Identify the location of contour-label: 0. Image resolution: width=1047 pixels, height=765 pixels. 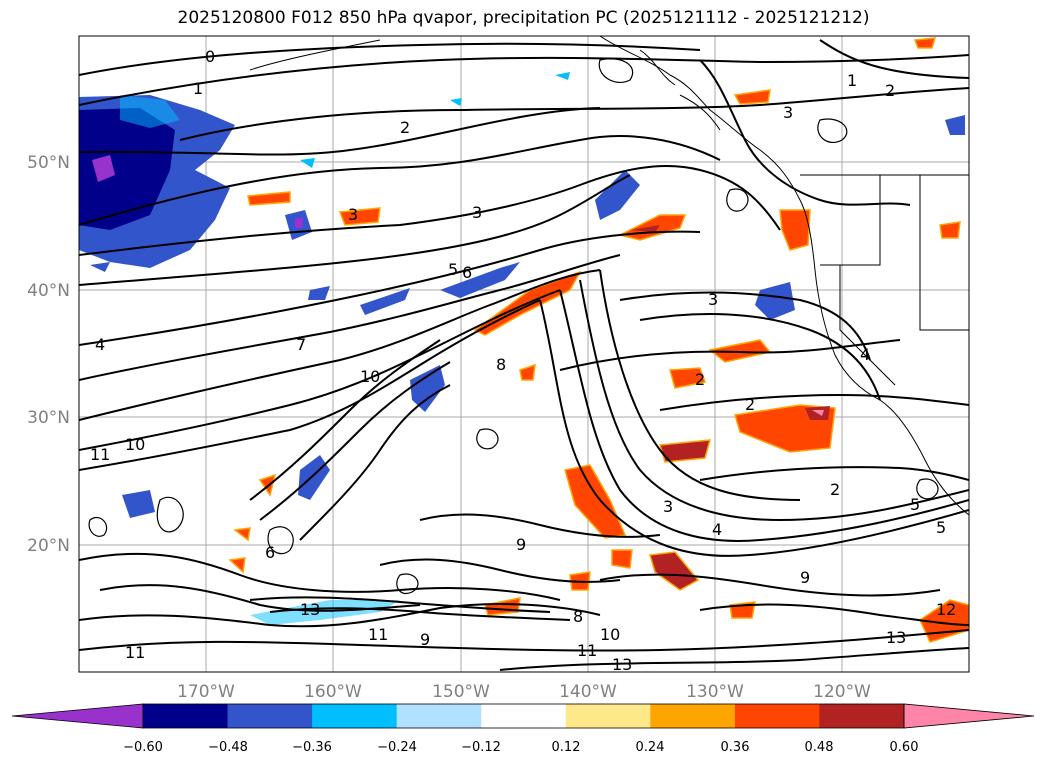
(210, 56).